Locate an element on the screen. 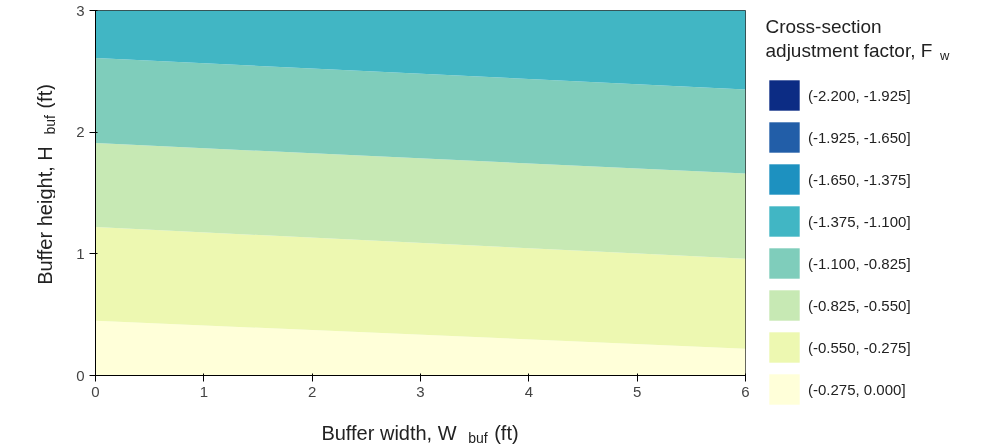  y-tick-label: 3 is located at coordinates (80, 10).